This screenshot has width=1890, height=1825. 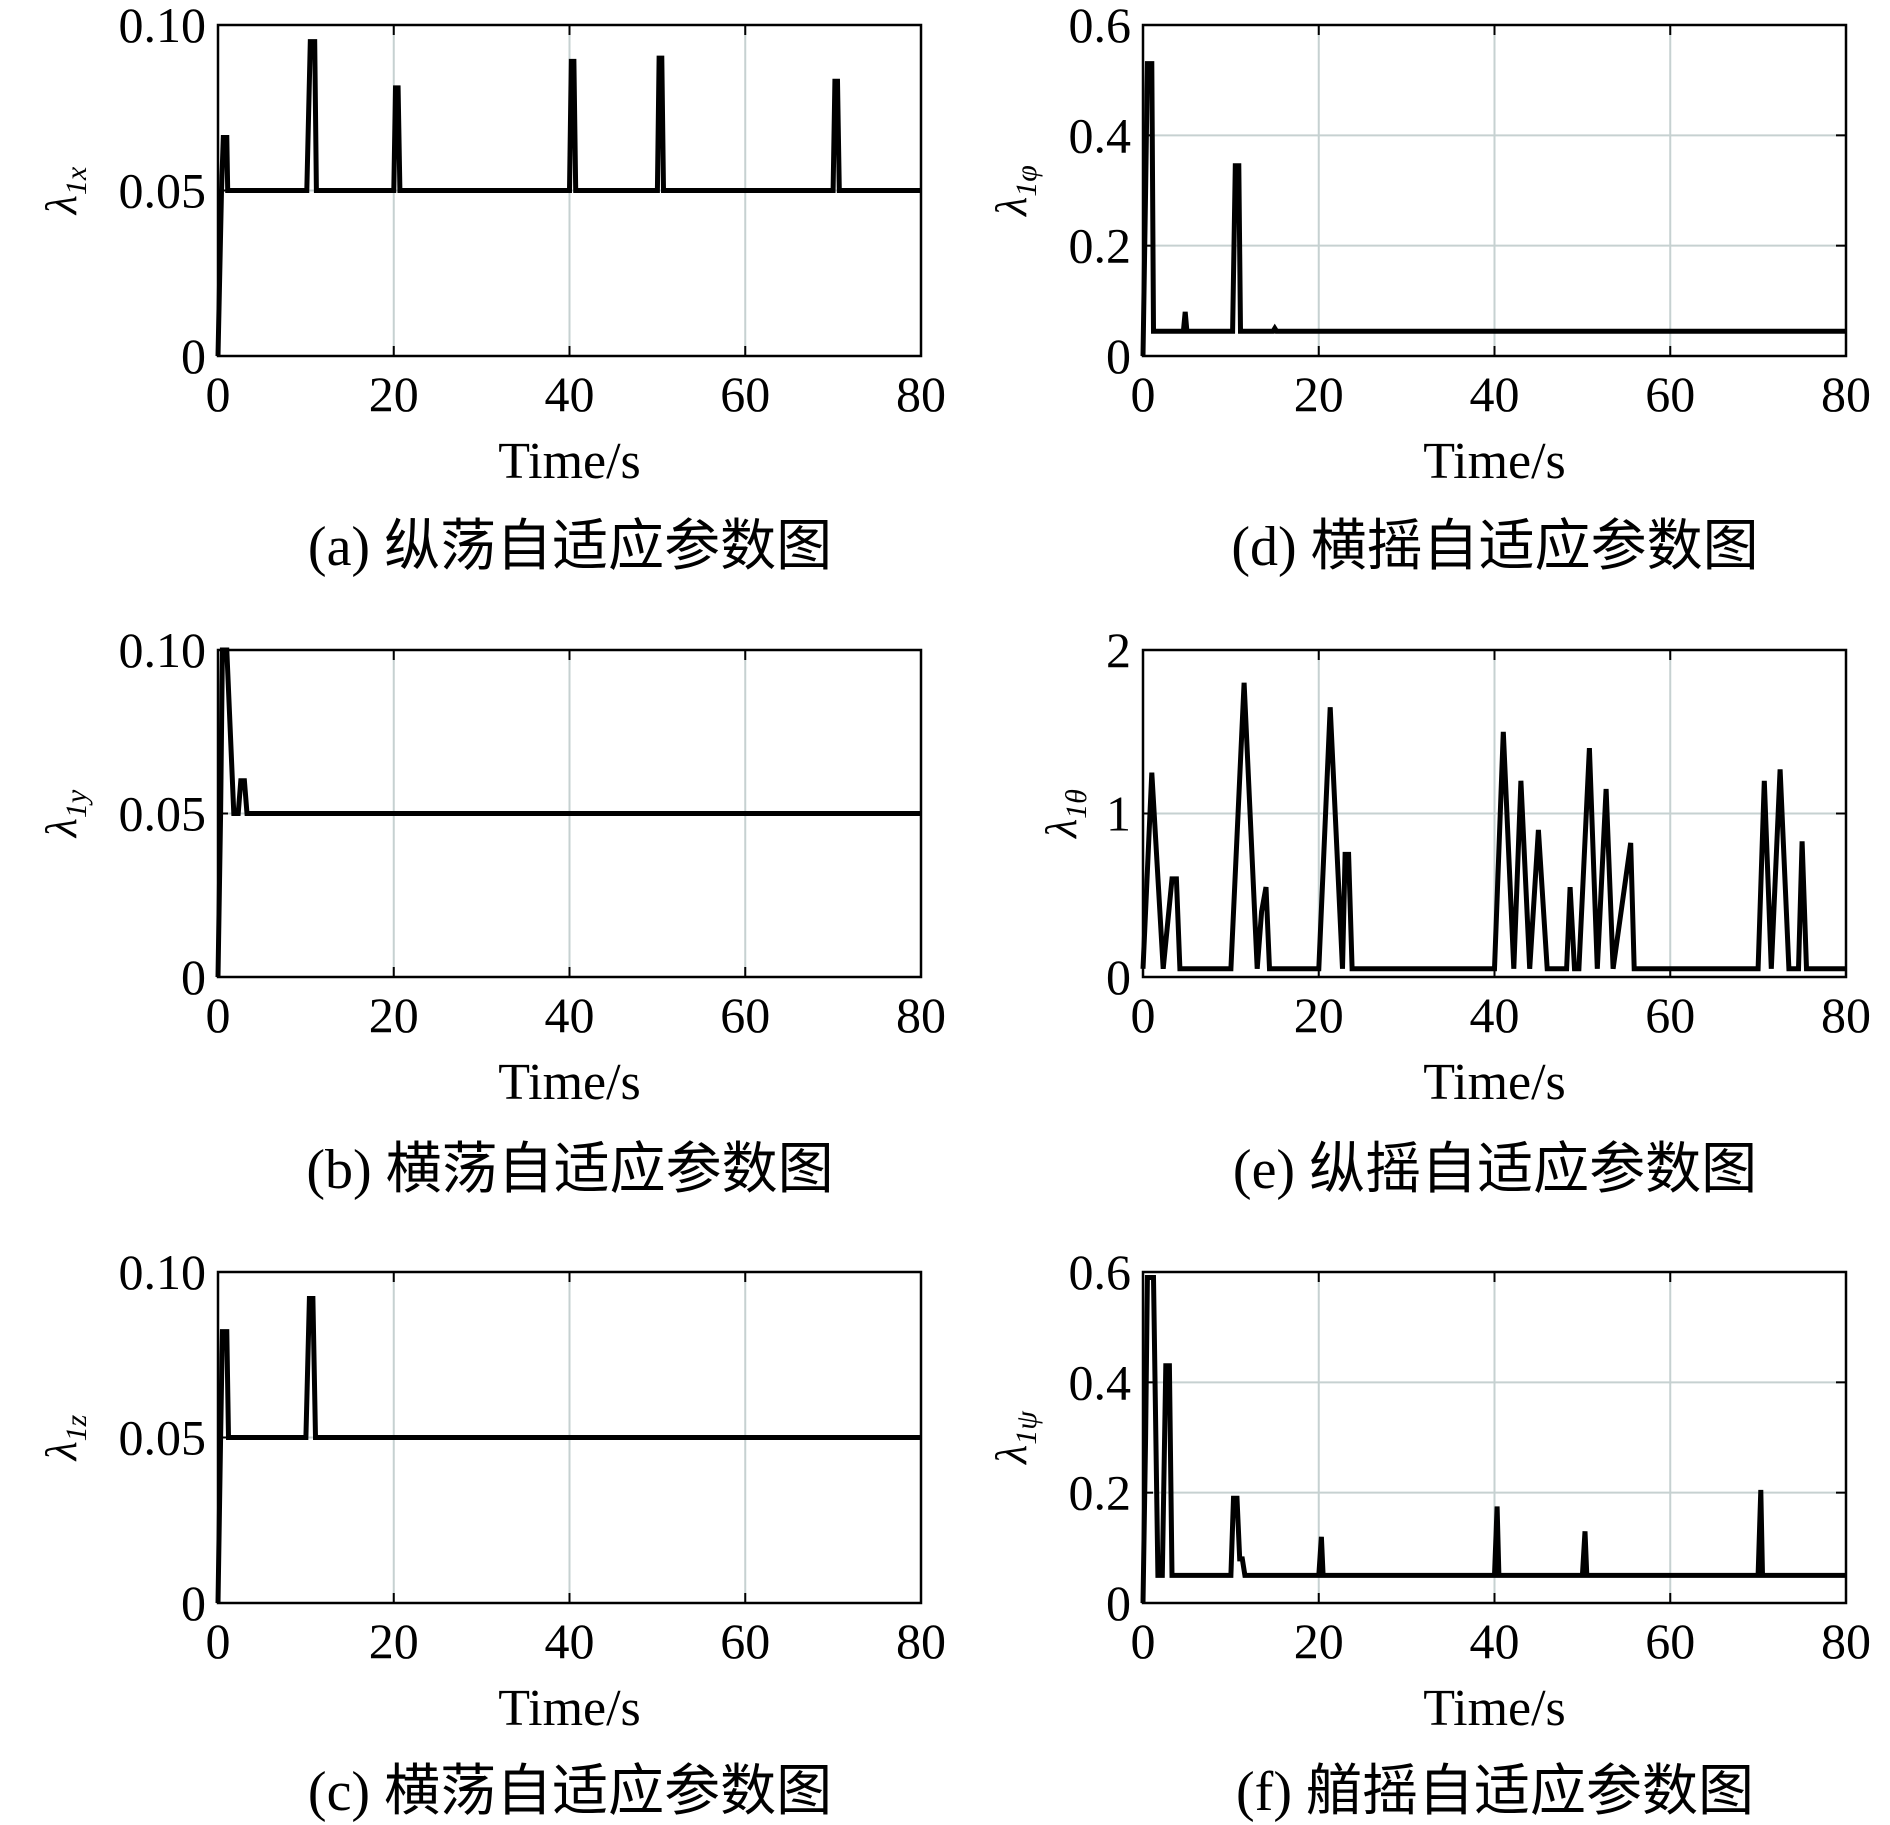 What do you see at coordinates (1495, 1792) in the screenshot?
I see `caption-yaw: (f) 艏摇自适应参数图` at bounding box center [1495, 1792].